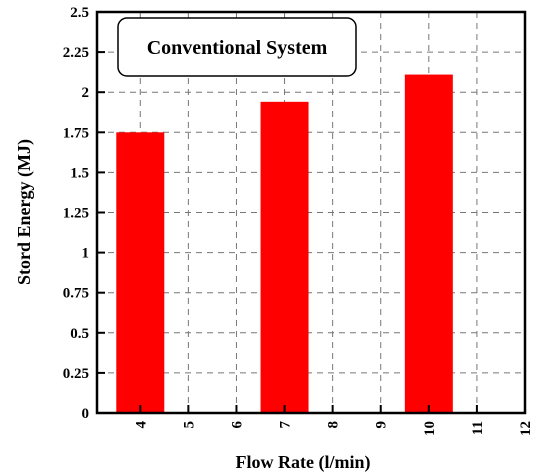  I want to click on x-axis-title: Flow Rate (l/min), so click(303, 462).